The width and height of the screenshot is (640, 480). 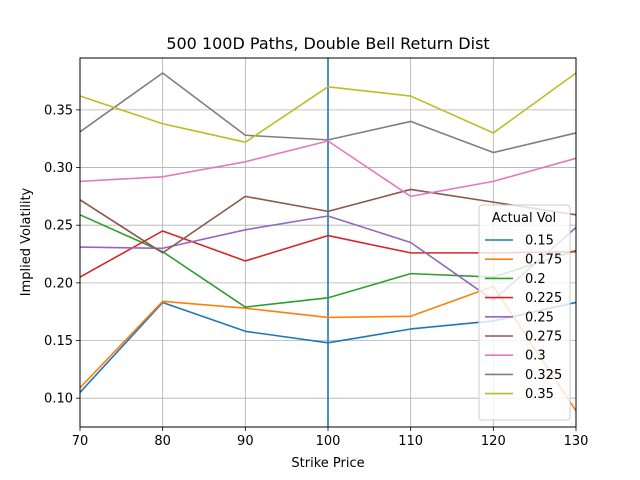 I want to click on x-axis-ticks: 70 80 90 100 110 120 130, so click(x=330, y=438).